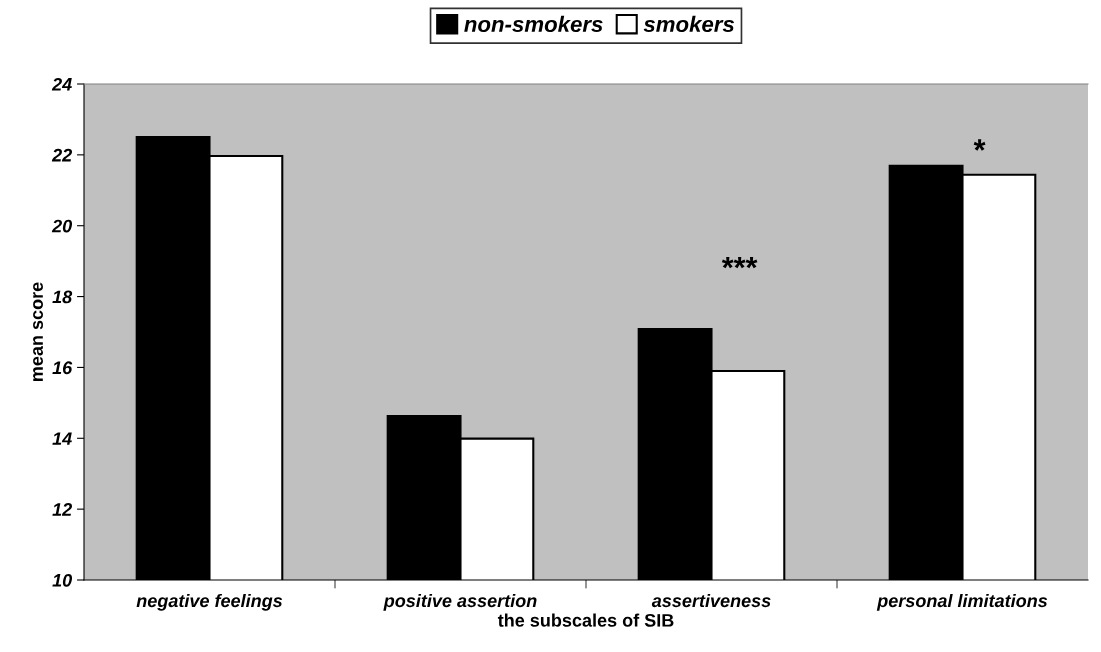 Image resolution: width=1101 pixels, height=652 pixels. Describe the element at coordinates (209, 602) in the screenshot. I see `x-tick-label: negative feelings` at that location.